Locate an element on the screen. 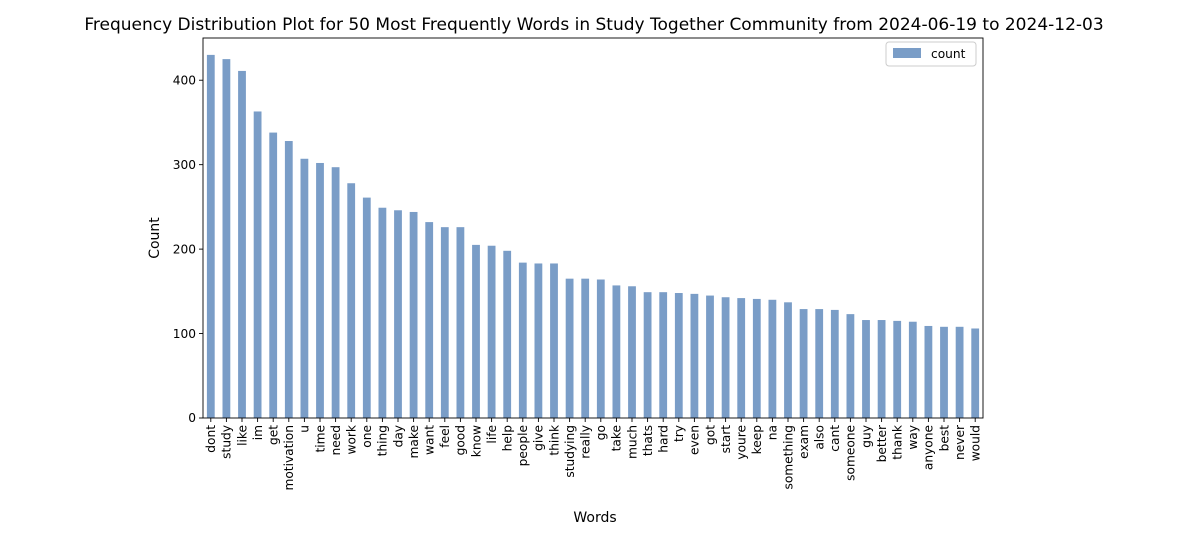 Image resolution: width=1189 pixels, height=536 pixels. bar-never is located at coordinates (959, 372).